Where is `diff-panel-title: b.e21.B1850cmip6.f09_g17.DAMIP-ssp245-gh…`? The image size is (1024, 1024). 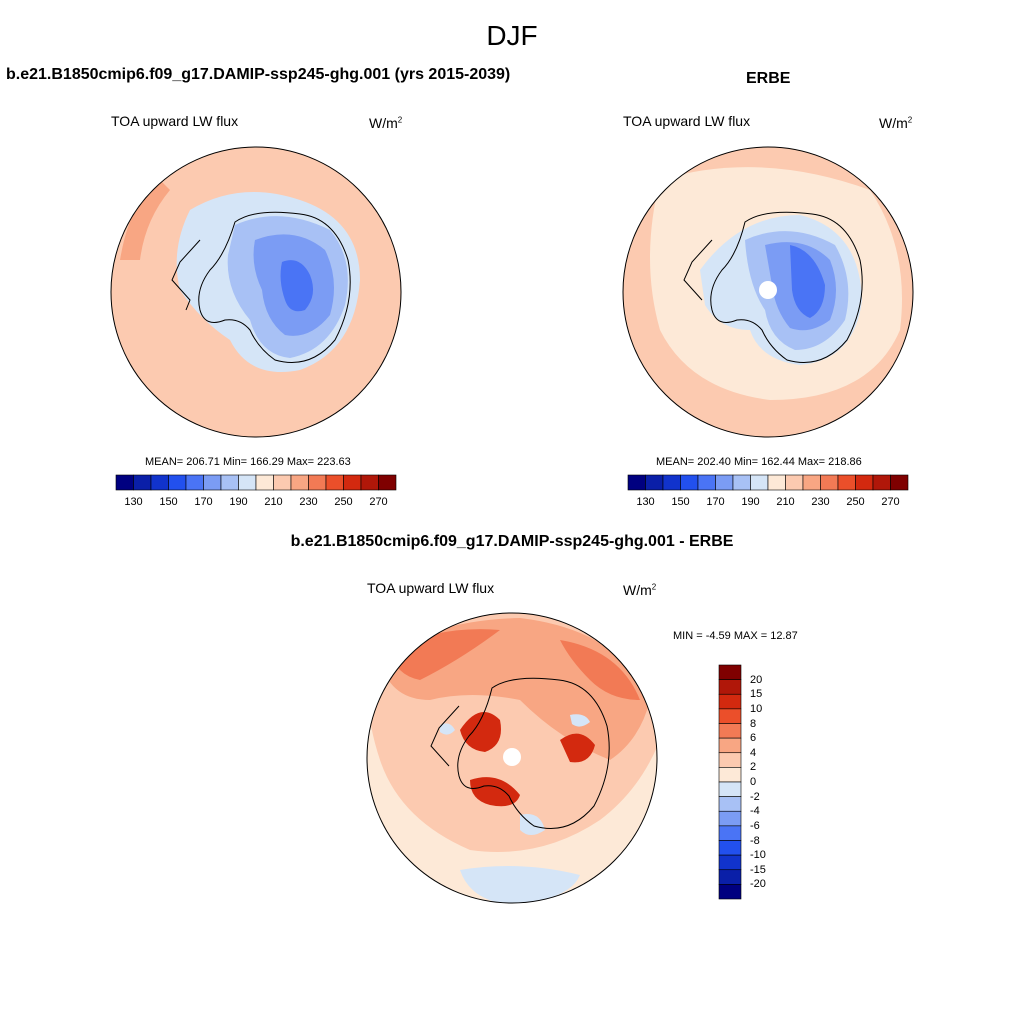
diff-panel-title: b.e21.B1850cmip6.f09_g17.DAMIP-ssp245-gh… is located at coordinates (512, 541).